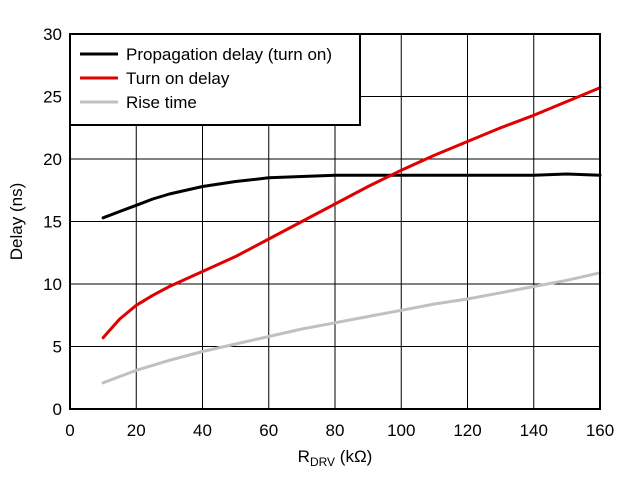 The height and width of the screenshot is (480, 635). Describe the element at coordinates (335, 430) in the screenshot. I see `x-tick-label: 80` at that location.